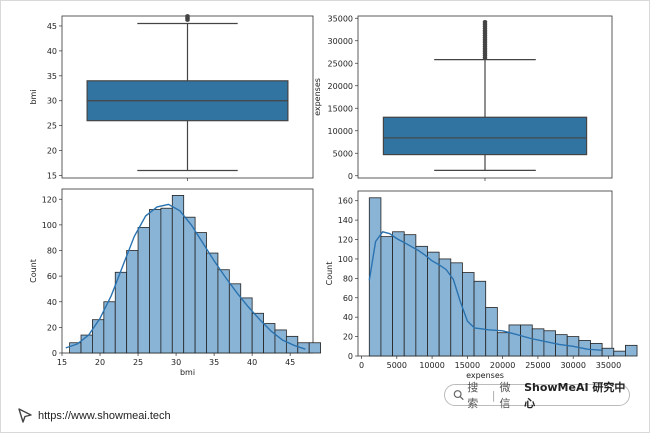 The height and width of the screenshot is (433, 650). I want to click on x-tick-label: 35, so click(214, 362).